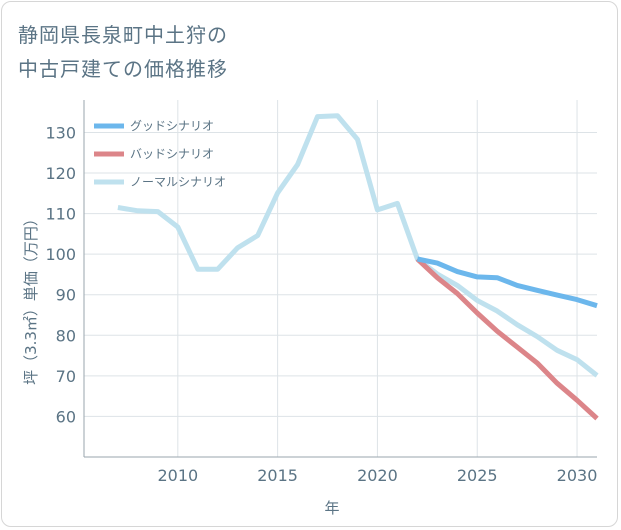  I want to click on y-tick-label: 110, so click(60, 214).